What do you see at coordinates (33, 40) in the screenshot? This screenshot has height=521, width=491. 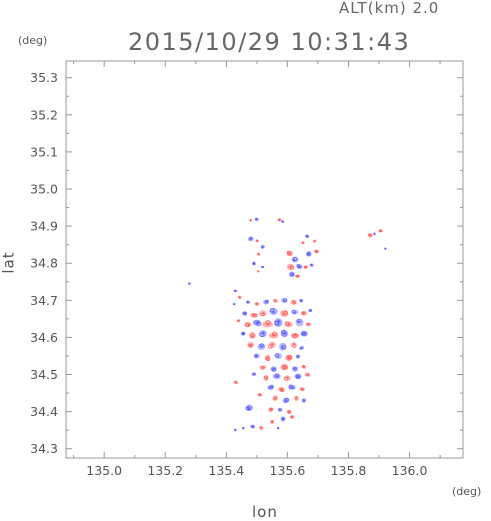 I see `y-axis-unit: (deg)` at bounding box center [33, 40].